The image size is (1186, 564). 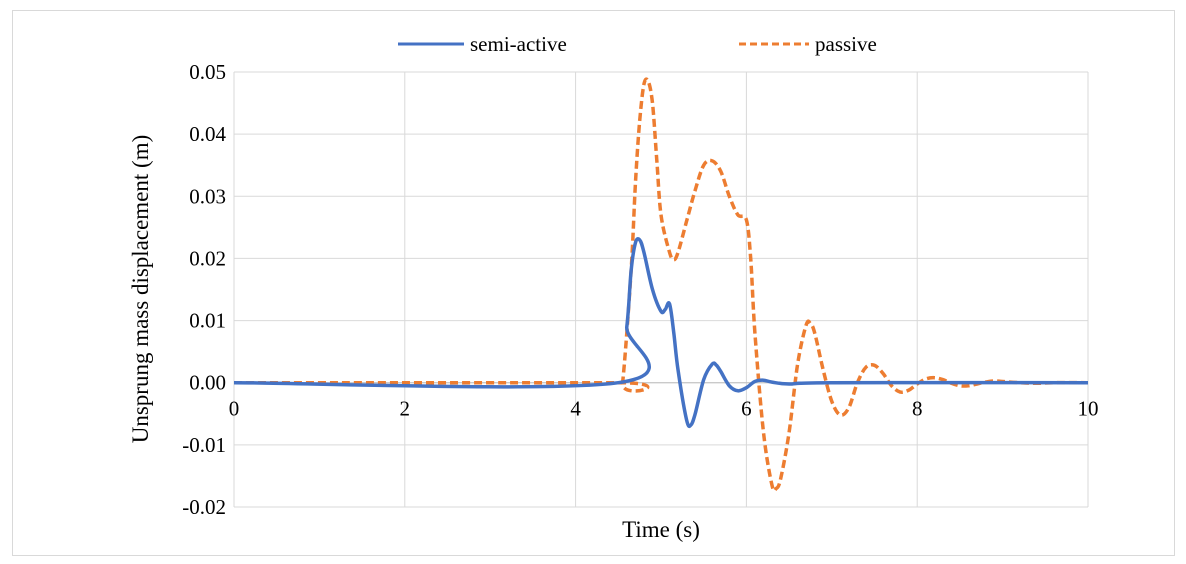 I want to click on y-tick-label: 0.02, so click(x=207, y=258).